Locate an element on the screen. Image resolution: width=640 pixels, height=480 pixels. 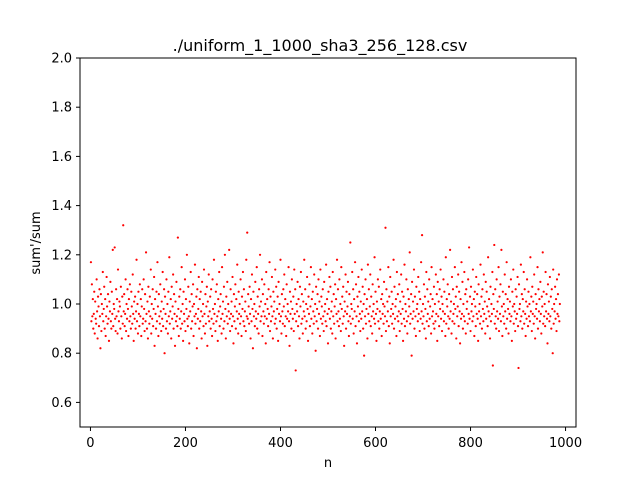
x-axis-label: n is located at coordinates (328, 463).